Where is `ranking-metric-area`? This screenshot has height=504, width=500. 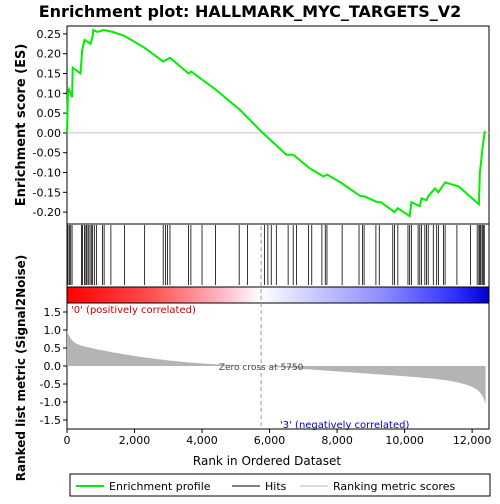 ranking-metric-area is located at coordinates (276, 367).